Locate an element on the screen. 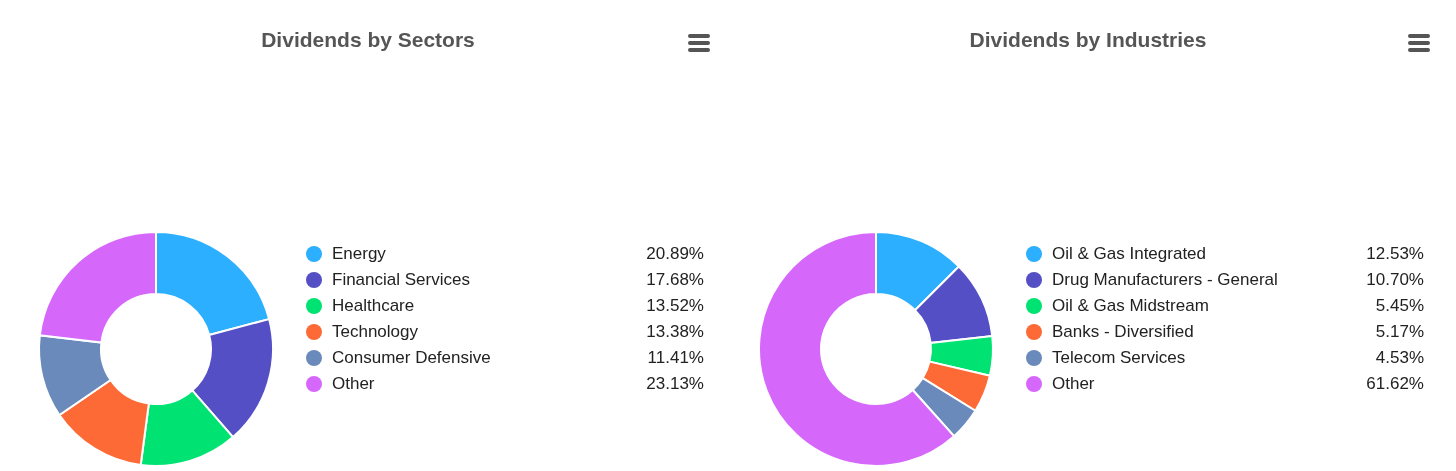  data-label: 23.13% is located at coordinates (675, 384).